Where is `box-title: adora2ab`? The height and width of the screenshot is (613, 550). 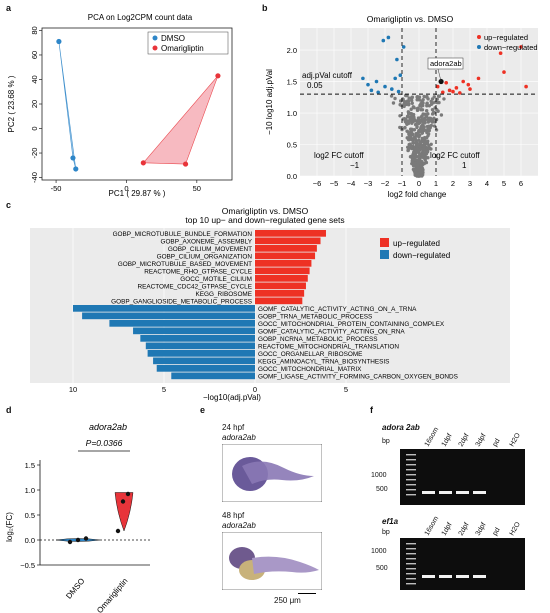
box-title: adora2ab is located at coordinates (108, 427).